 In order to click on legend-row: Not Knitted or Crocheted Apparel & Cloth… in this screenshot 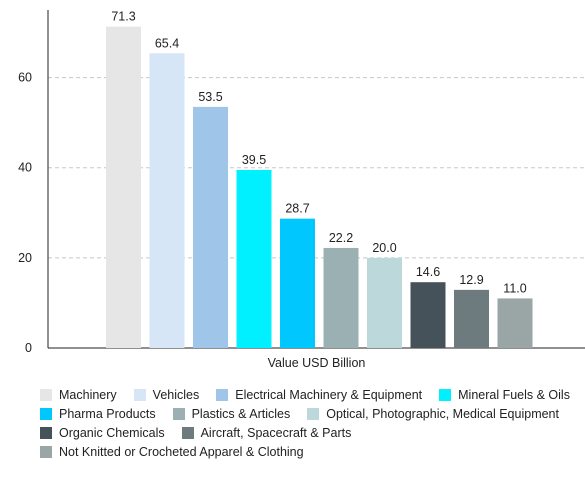, I will do `click(310, 451)`.